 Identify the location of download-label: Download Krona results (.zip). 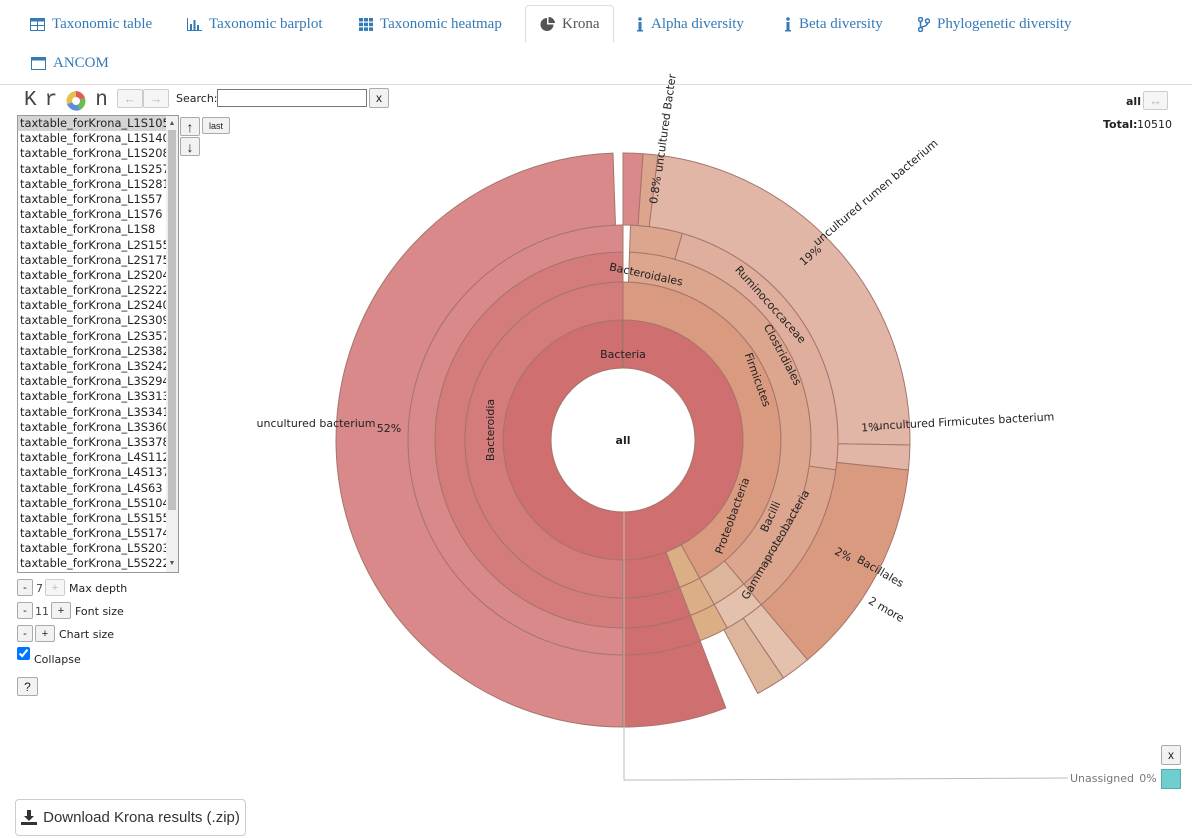
(141, 817).